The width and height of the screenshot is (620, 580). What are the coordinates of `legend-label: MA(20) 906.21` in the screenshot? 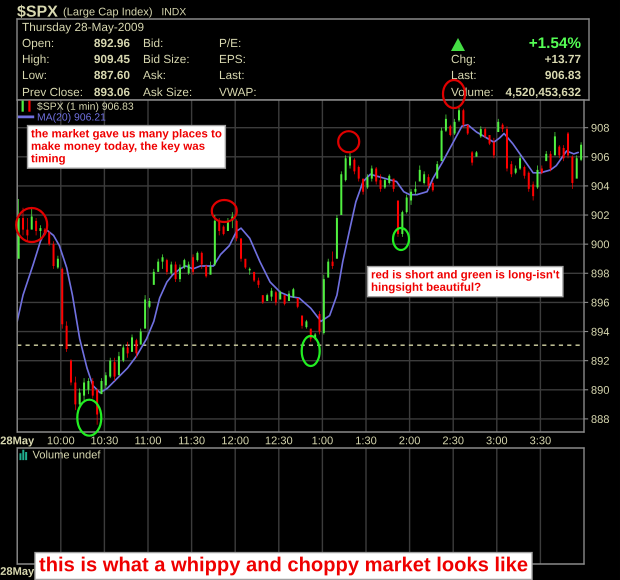 It's located at (72, 117).